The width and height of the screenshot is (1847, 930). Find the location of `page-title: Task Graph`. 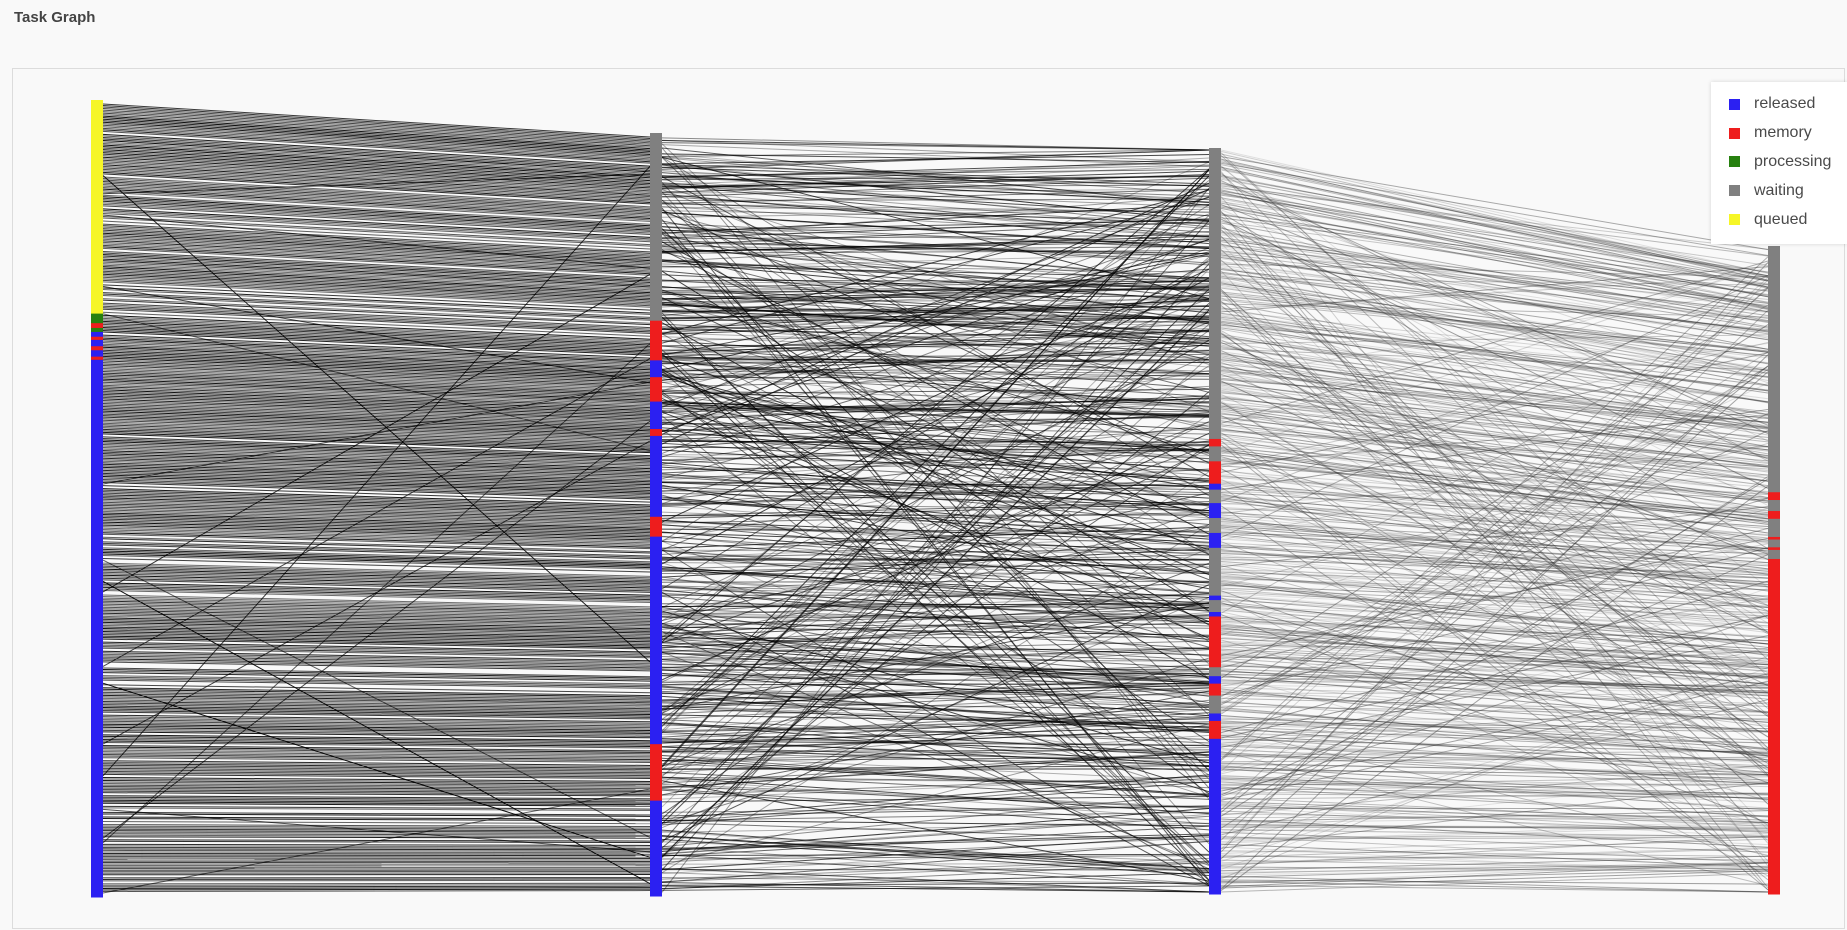

page-title: Task Graph is located at coordinates (55, 17).